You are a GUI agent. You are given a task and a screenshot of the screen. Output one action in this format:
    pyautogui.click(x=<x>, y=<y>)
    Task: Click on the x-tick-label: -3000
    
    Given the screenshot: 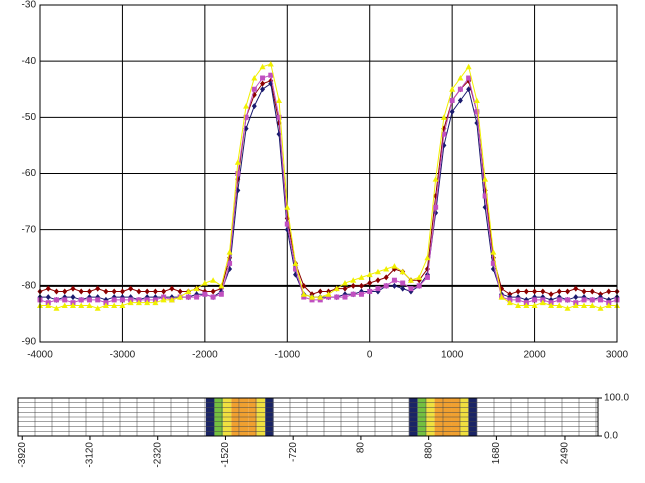 What is the action you would take?
    pyautogui.click(x=123, y=355)
    